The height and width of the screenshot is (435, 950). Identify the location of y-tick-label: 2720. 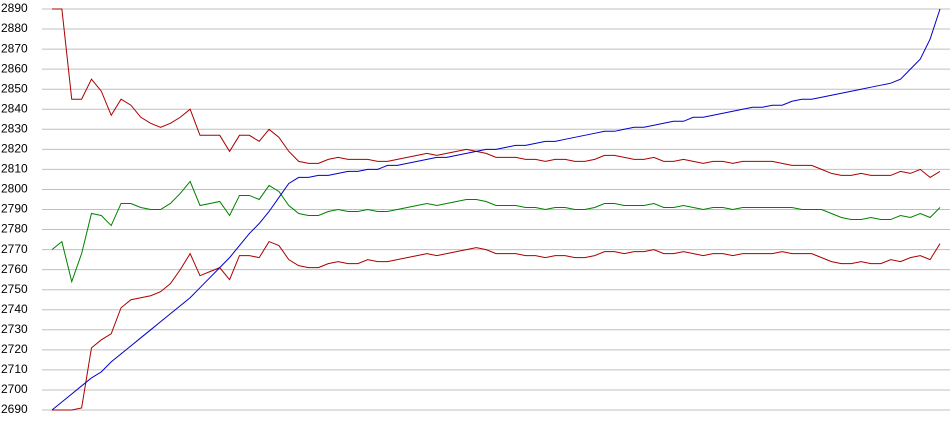
(14, 349).